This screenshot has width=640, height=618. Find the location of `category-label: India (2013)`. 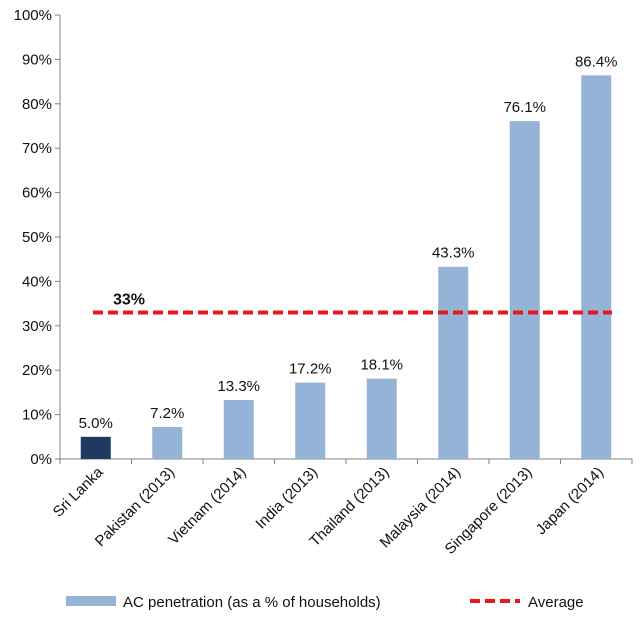

category-label: India (2013) is located at coordinates (286, 498).